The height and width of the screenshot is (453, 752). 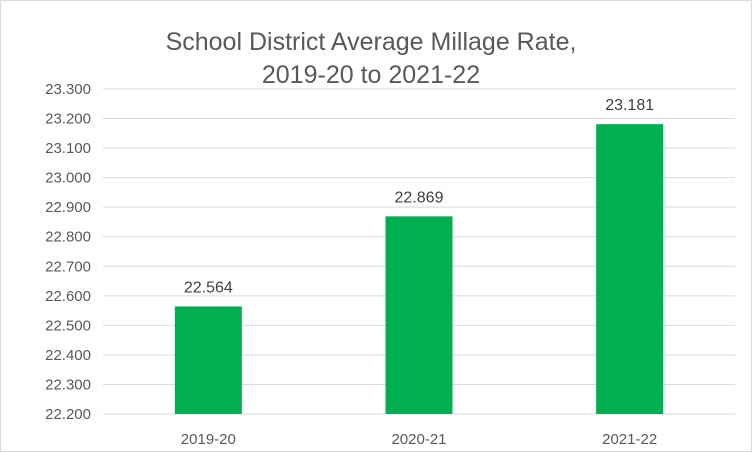 I want to click on chart-title-line-2: 2019-20 to 2021-22, so click(x=371, y=75).